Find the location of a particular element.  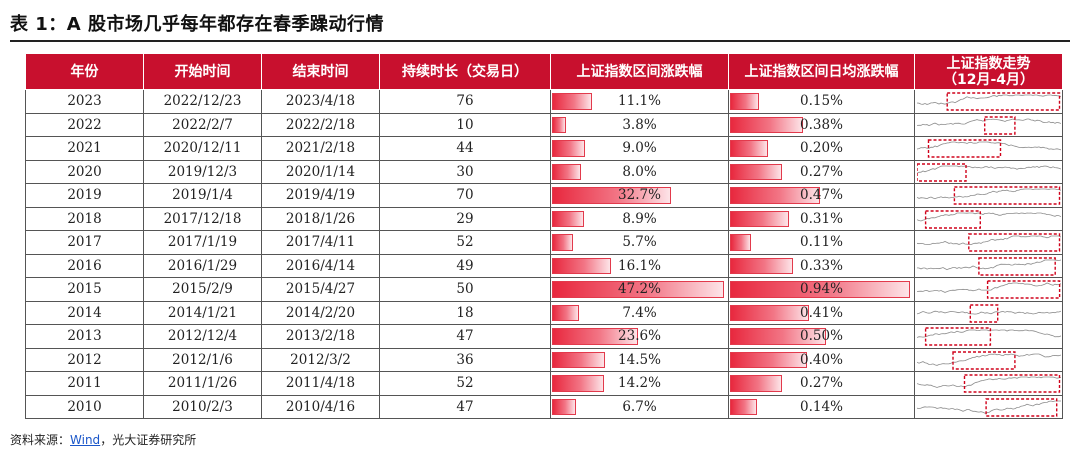

cell-end: 2021/2/18 is located at coordinates (320, 148).